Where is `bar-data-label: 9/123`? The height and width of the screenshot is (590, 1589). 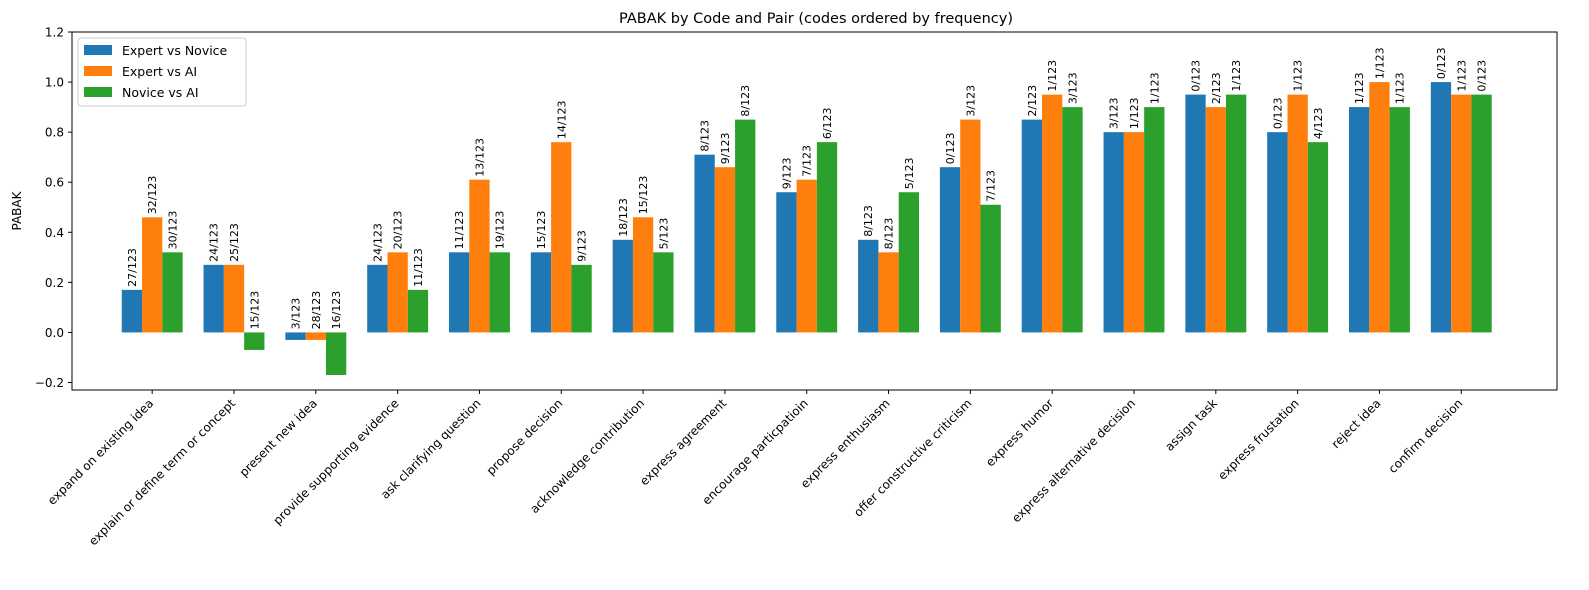 bar-data-label: 9/123 is located at coordinates (786, 174).